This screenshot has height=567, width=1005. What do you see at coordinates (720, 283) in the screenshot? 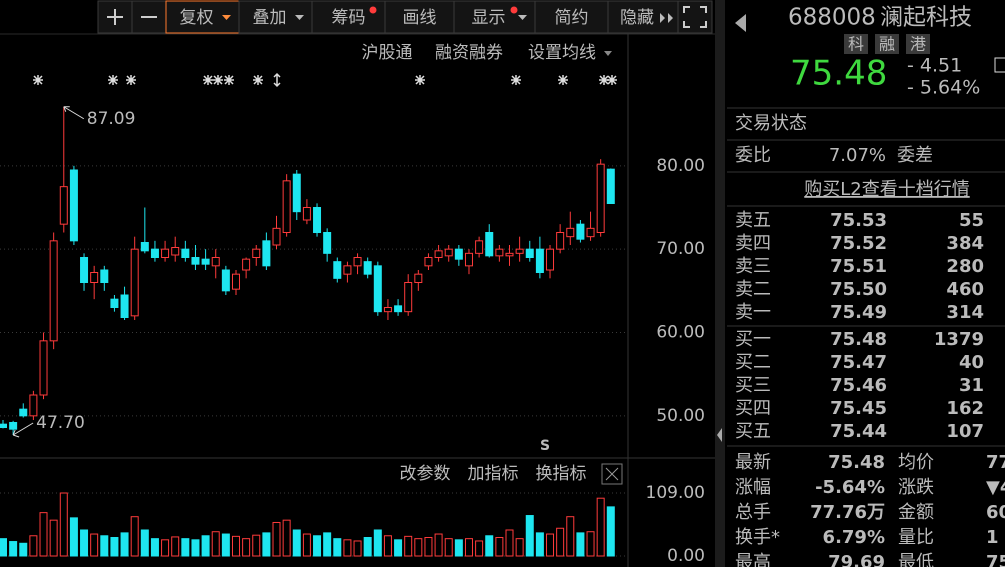
I see `splitter` at bounding box center [720, 283].